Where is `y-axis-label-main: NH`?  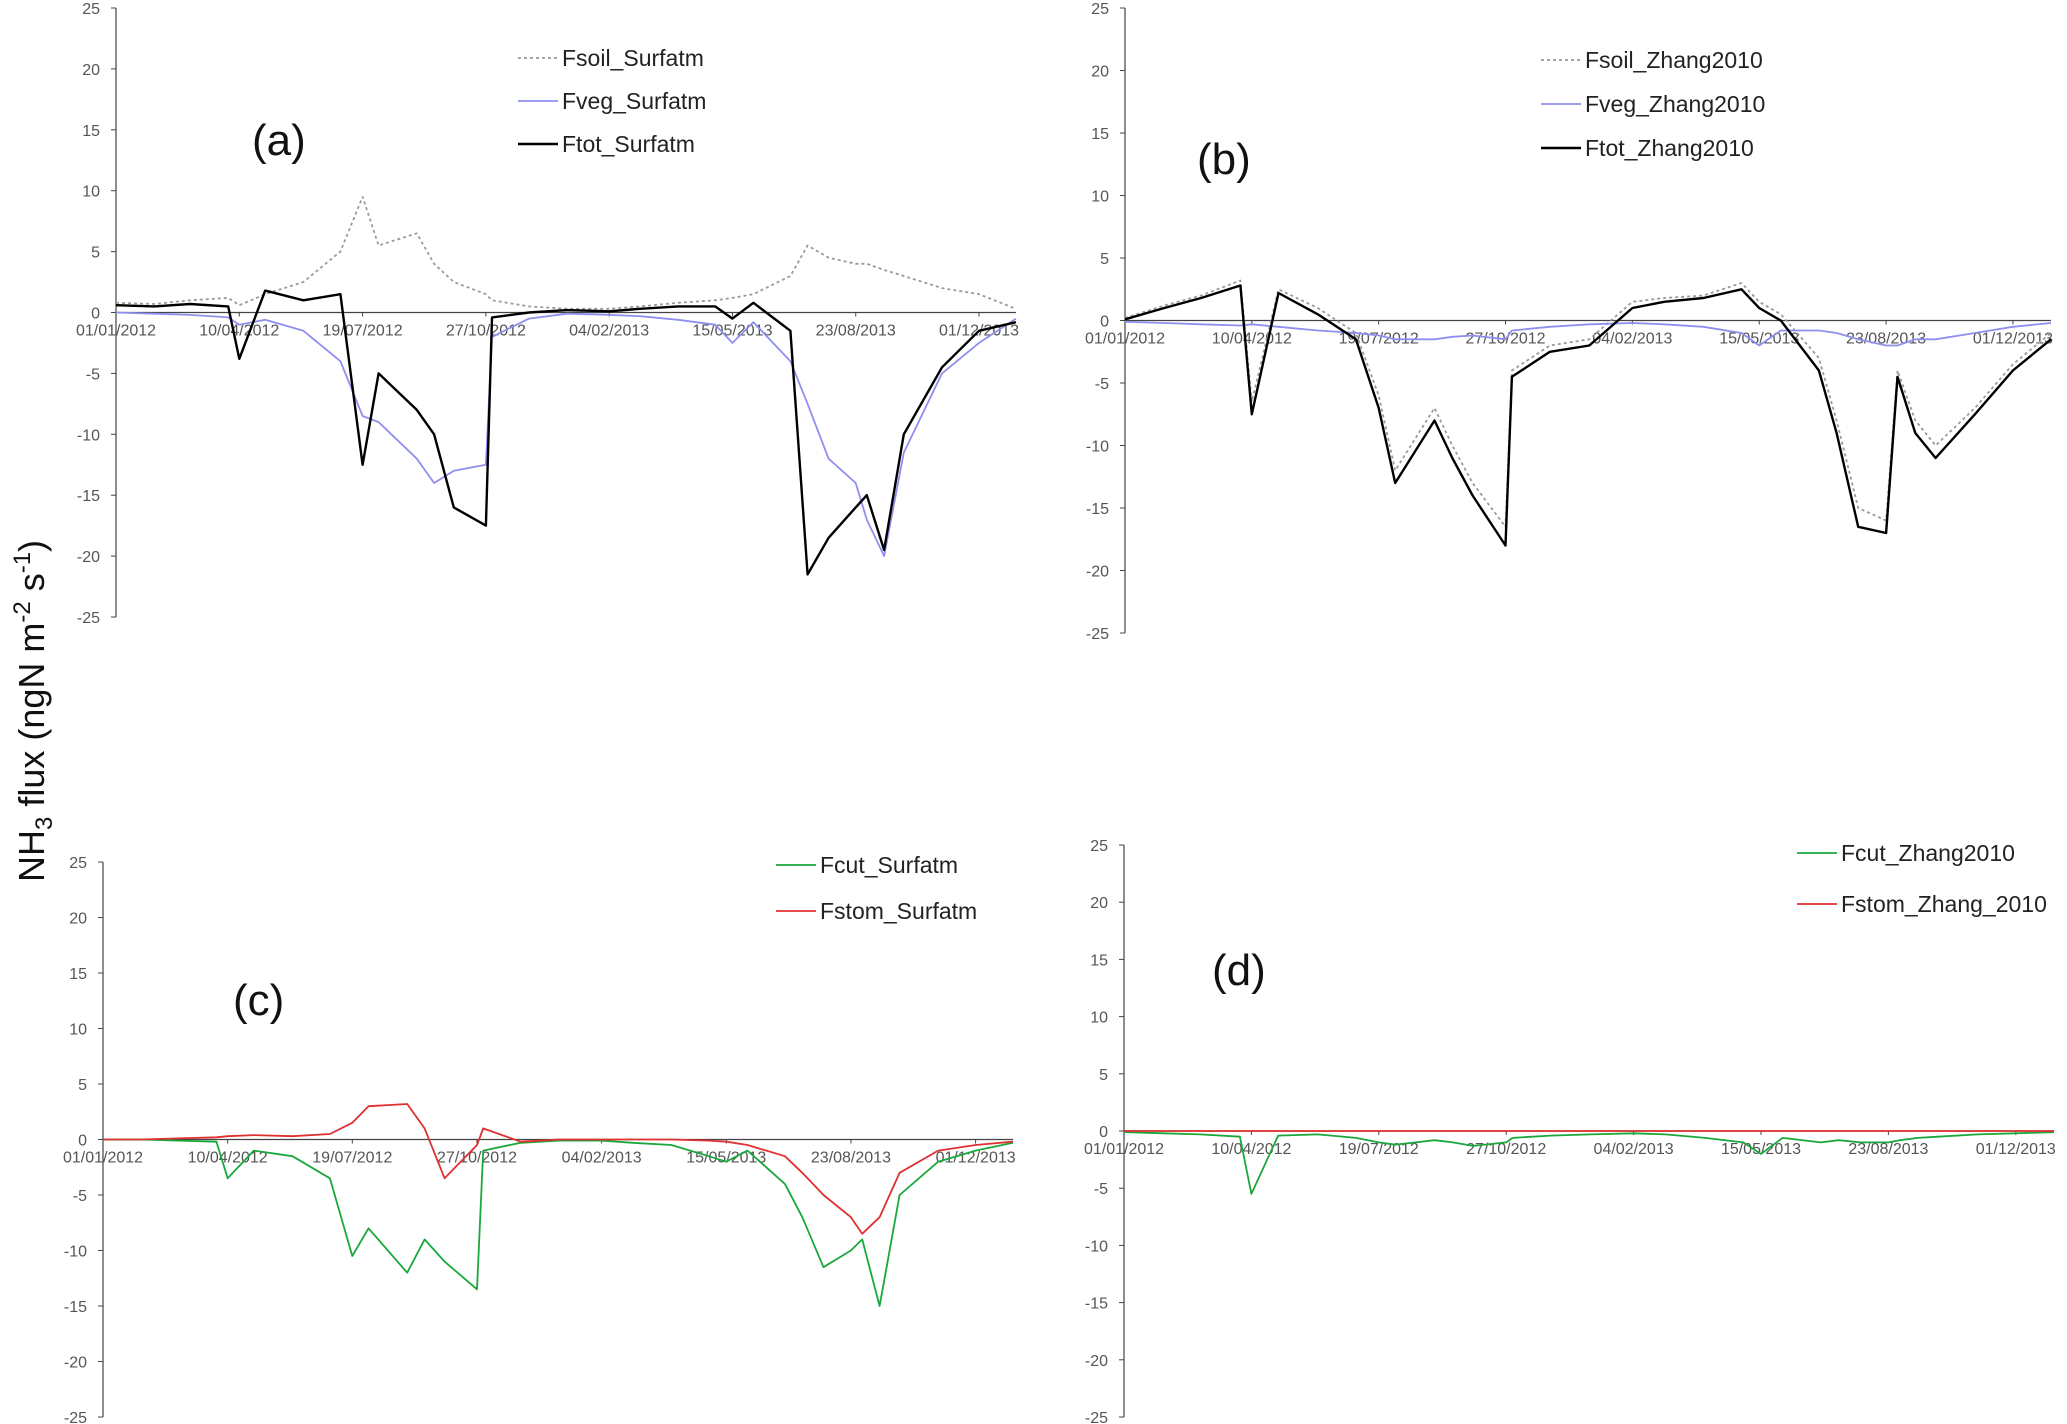 y-axis-label-main: NH is located at coordinates (31, 856).